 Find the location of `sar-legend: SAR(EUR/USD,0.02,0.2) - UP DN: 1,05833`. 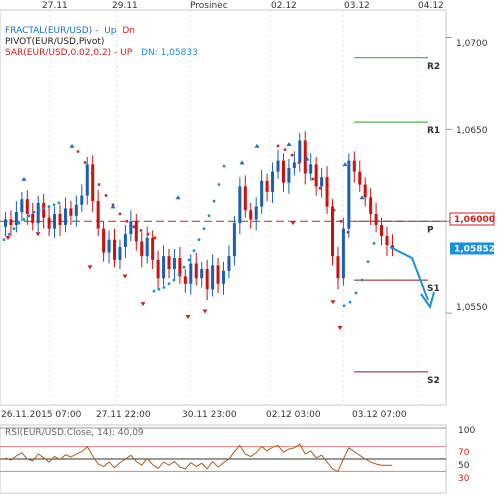

sar-legend: SAR(EUR/USD,0.02,0.2) - UP DN: 1,05833 is located at coordinates (101, 53).